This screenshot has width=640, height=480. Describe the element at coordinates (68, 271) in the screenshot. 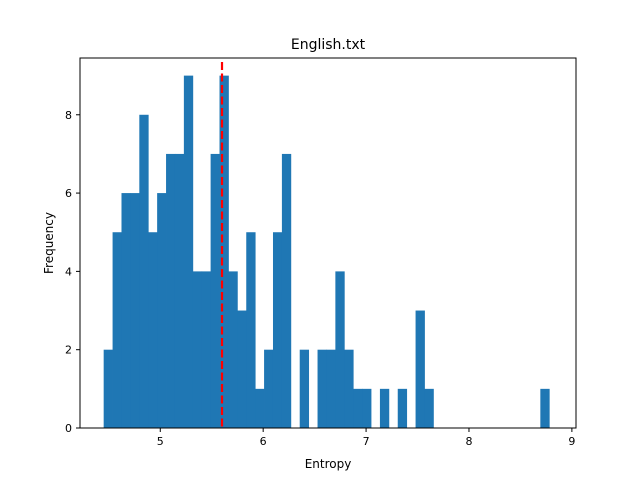

I see `y-tick-label: 4` at that location.